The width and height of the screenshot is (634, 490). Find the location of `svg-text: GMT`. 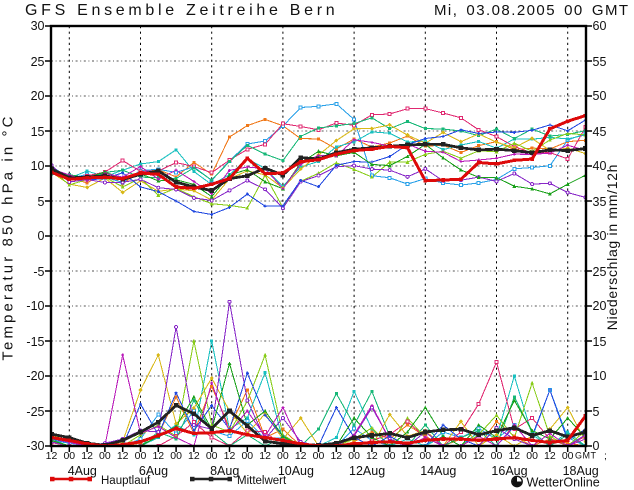

svg-text: GMT is located at coordinates (586, 456).